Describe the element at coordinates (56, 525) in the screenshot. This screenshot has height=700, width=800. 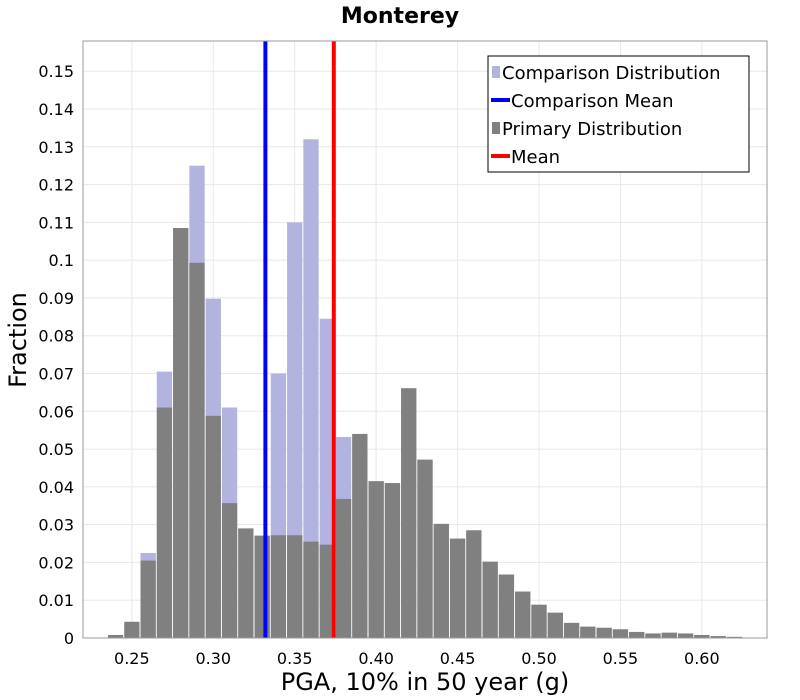
I see `y-tick-label: 0.03` at that location.